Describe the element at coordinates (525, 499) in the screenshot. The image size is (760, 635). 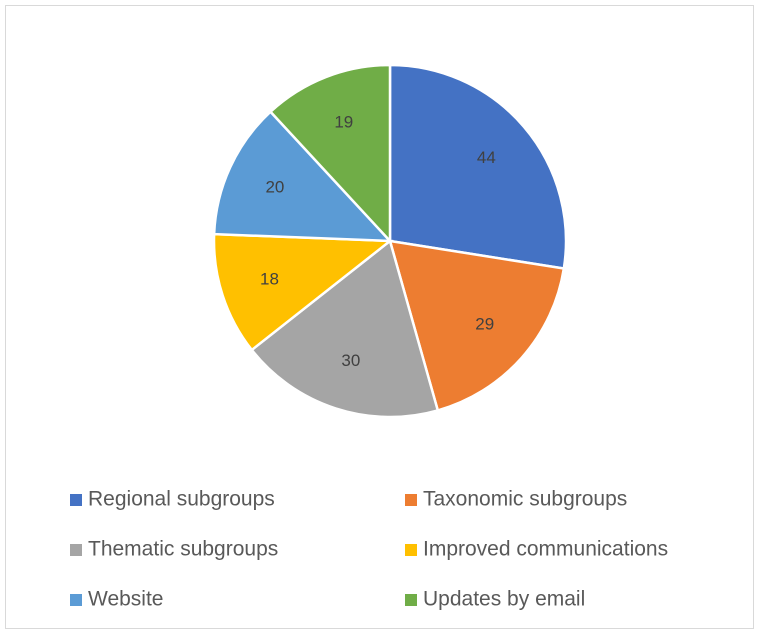
I see `legend-label: Taxonomic subgroups` at that location.